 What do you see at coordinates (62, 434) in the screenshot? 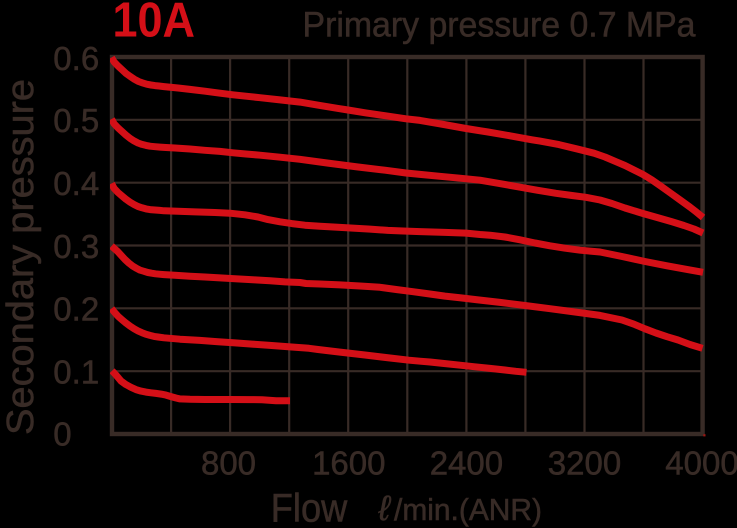
I see `svg-text: 0` at bounding box center [62, 434].